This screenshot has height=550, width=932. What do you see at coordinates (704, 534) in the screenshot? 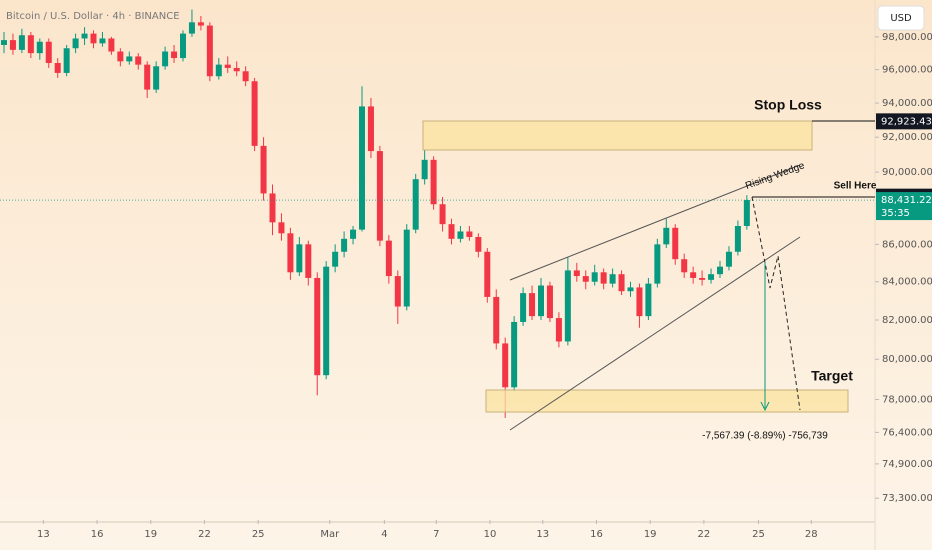
I see `x-tick-label: 22` at bounding box center [704, 534].